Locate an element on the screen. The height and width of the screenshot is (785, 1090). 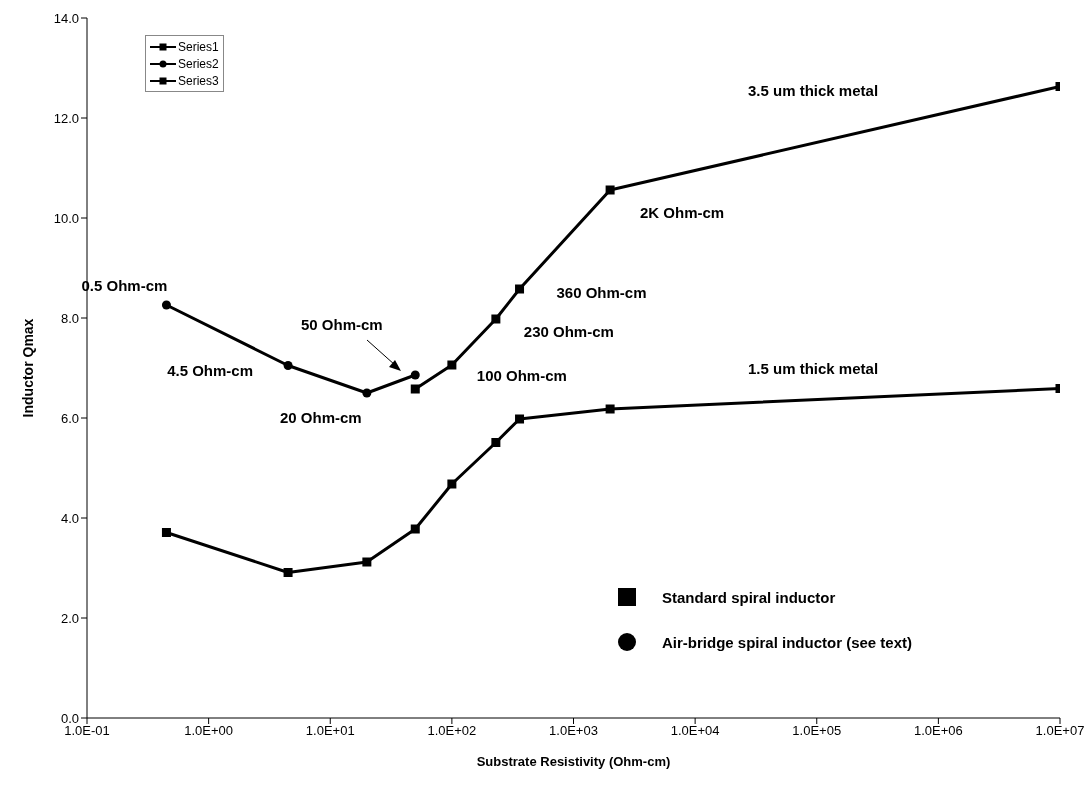
legend-label: Series2 is located at coordinates (198, 63).